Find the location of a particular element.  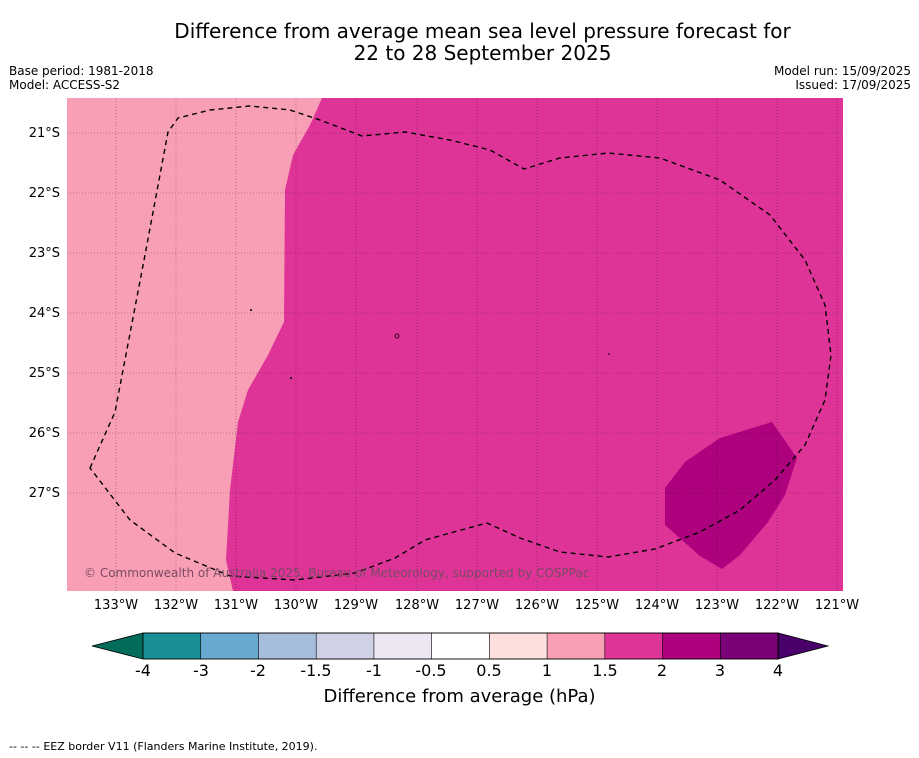

base-period: Base period: 1981-2018 is located at coordinates (81, 71).